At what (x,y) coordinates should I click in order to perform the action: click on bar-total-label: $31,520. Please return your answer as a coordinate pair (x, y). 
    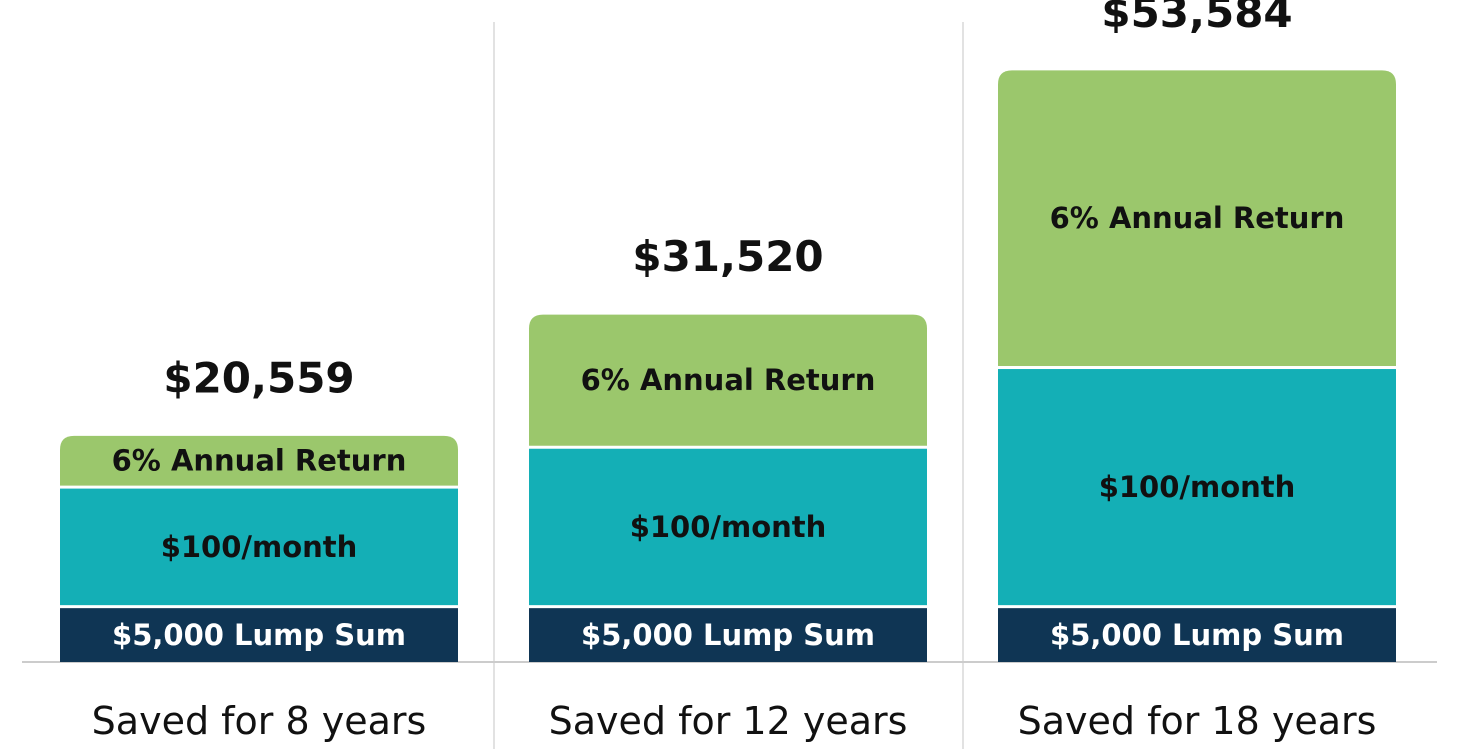
    Looking at the image, I should click on (727, 256).